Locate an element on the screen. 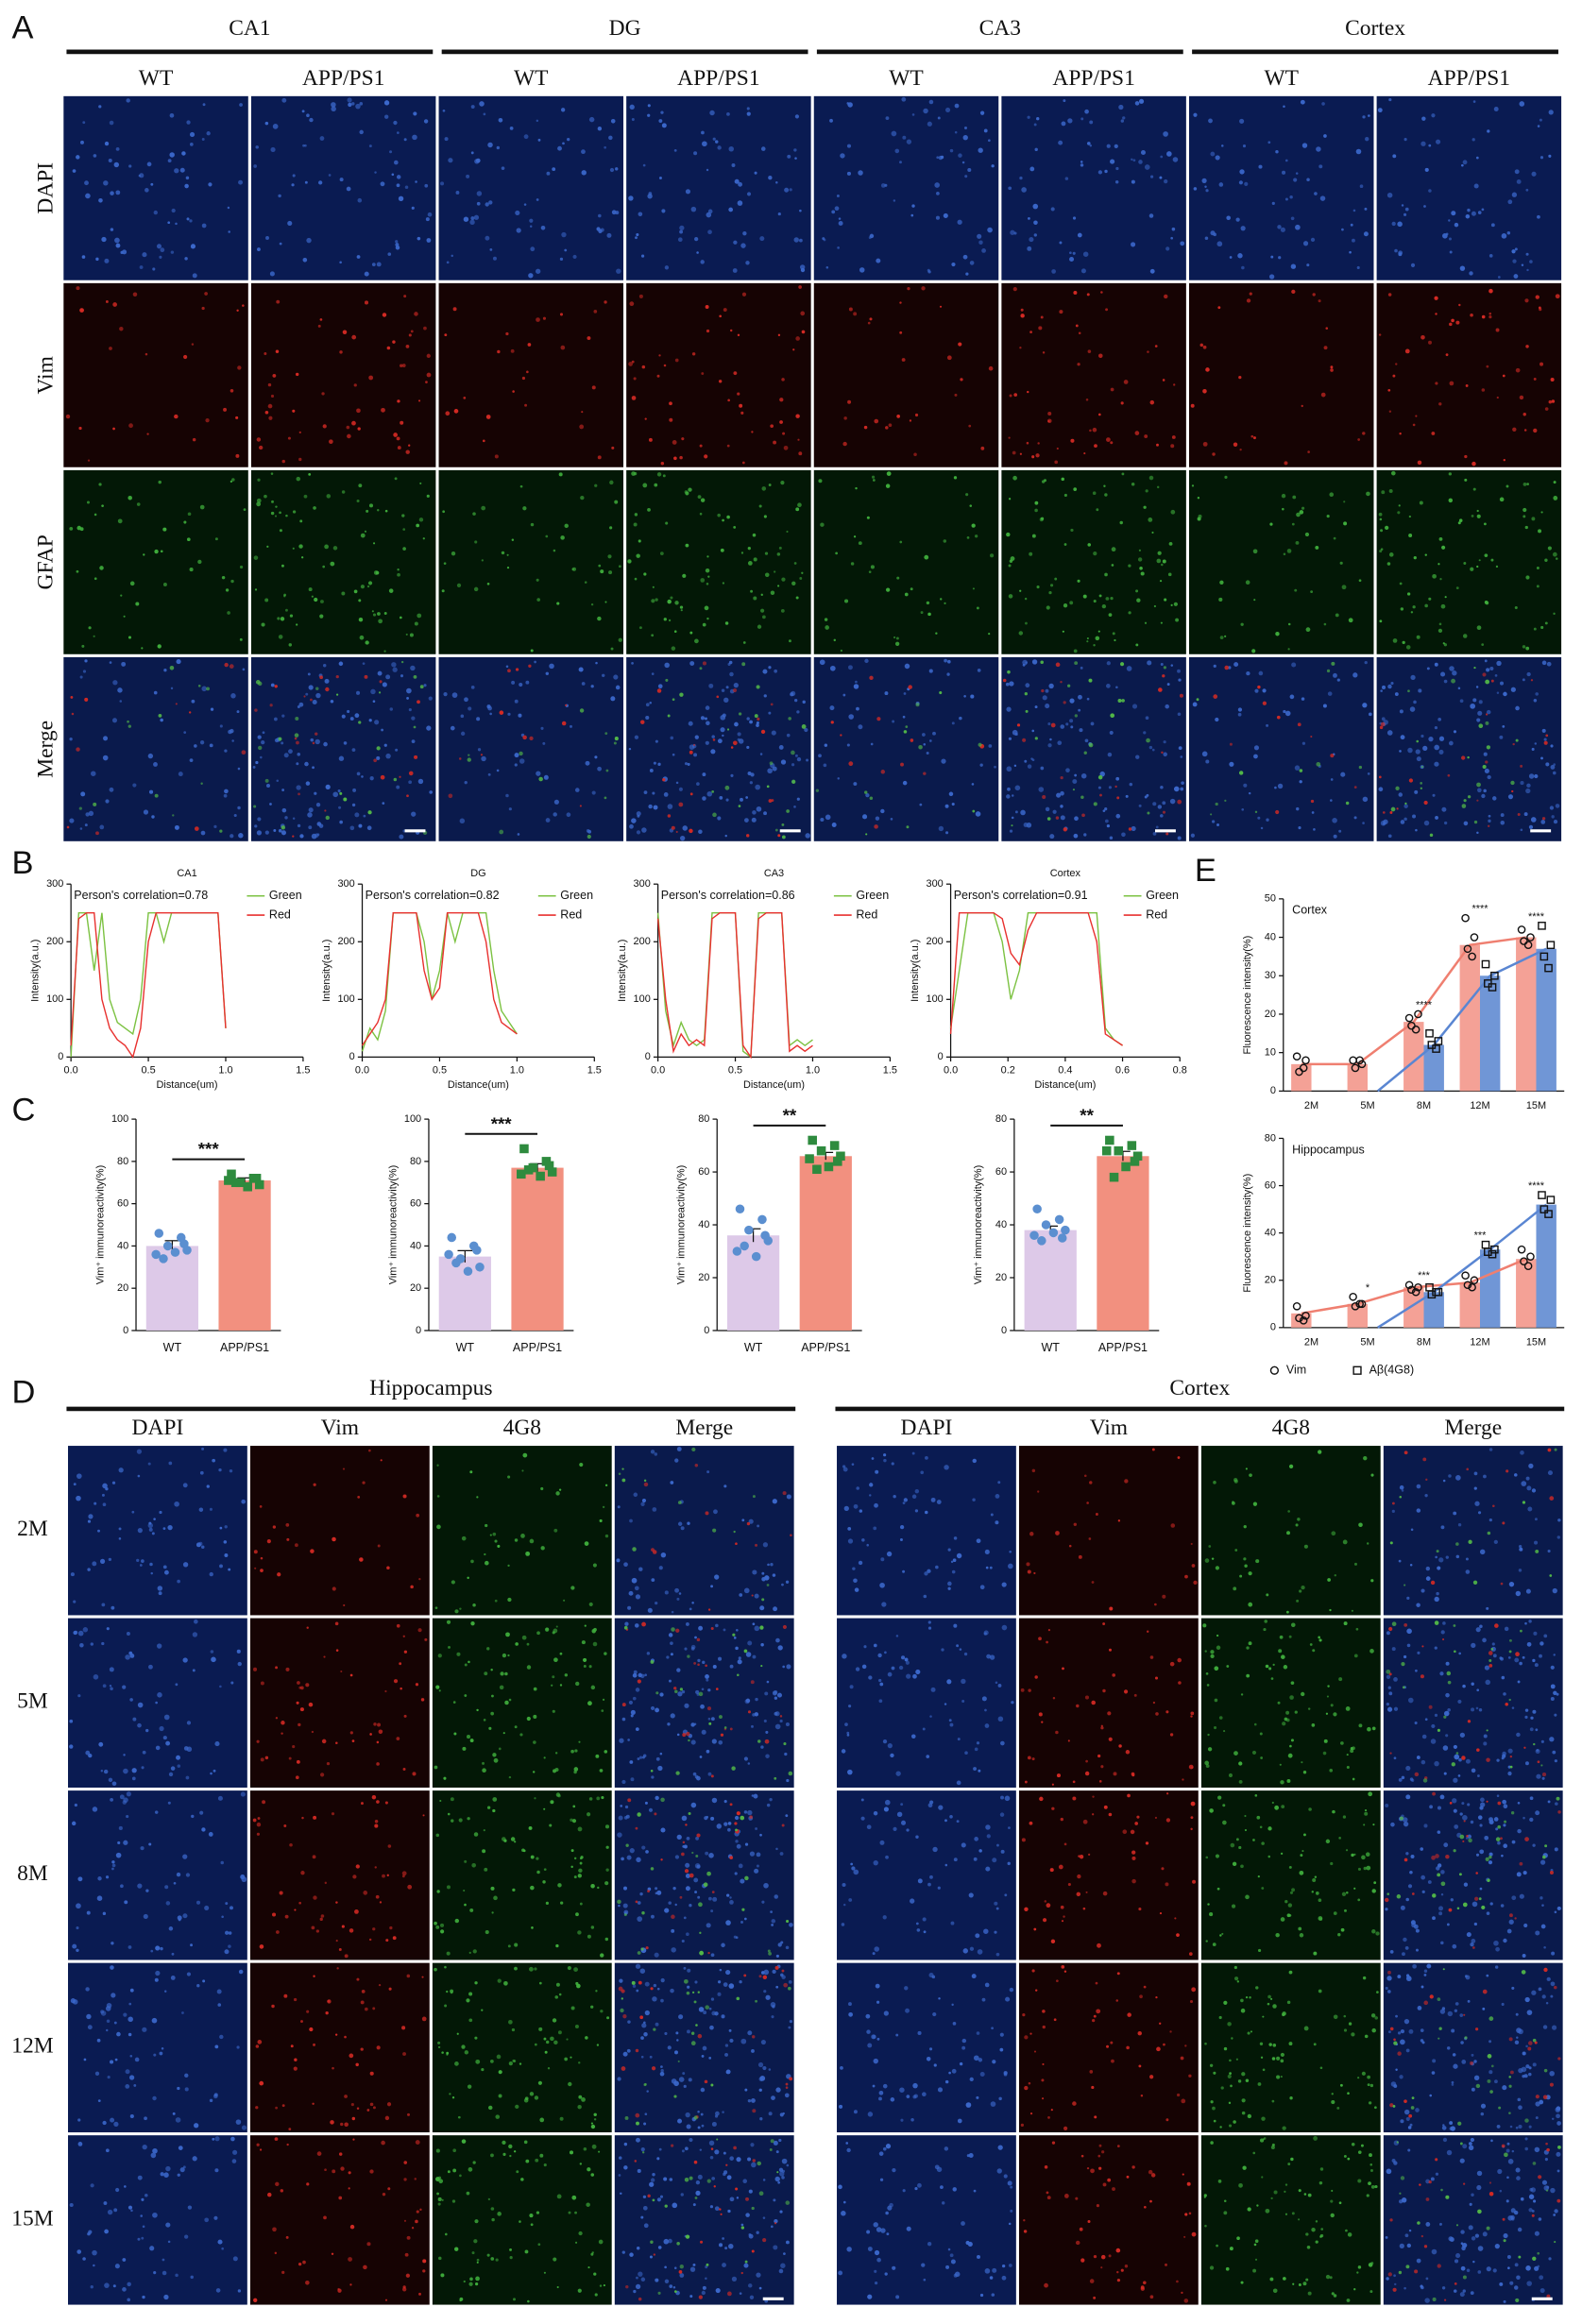 The image size is (1582, 2324). micrograph is located at coordinates (1108, 1703).